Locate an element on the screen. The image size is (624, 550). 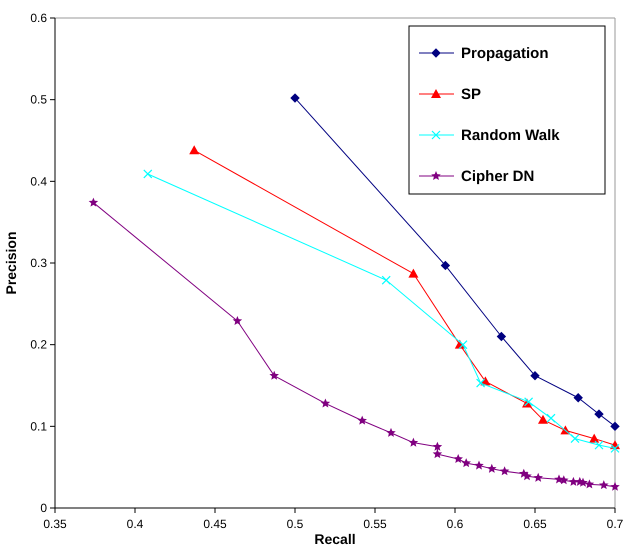
x-tick-label: 0.55 is located at coordinates (375, 524).